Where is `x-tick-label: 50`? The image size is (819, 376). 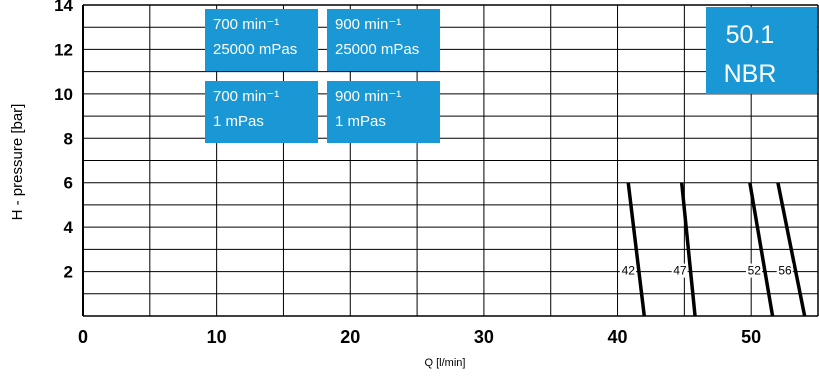 x-tick-label: 50 is located at coordinates (751, 337).